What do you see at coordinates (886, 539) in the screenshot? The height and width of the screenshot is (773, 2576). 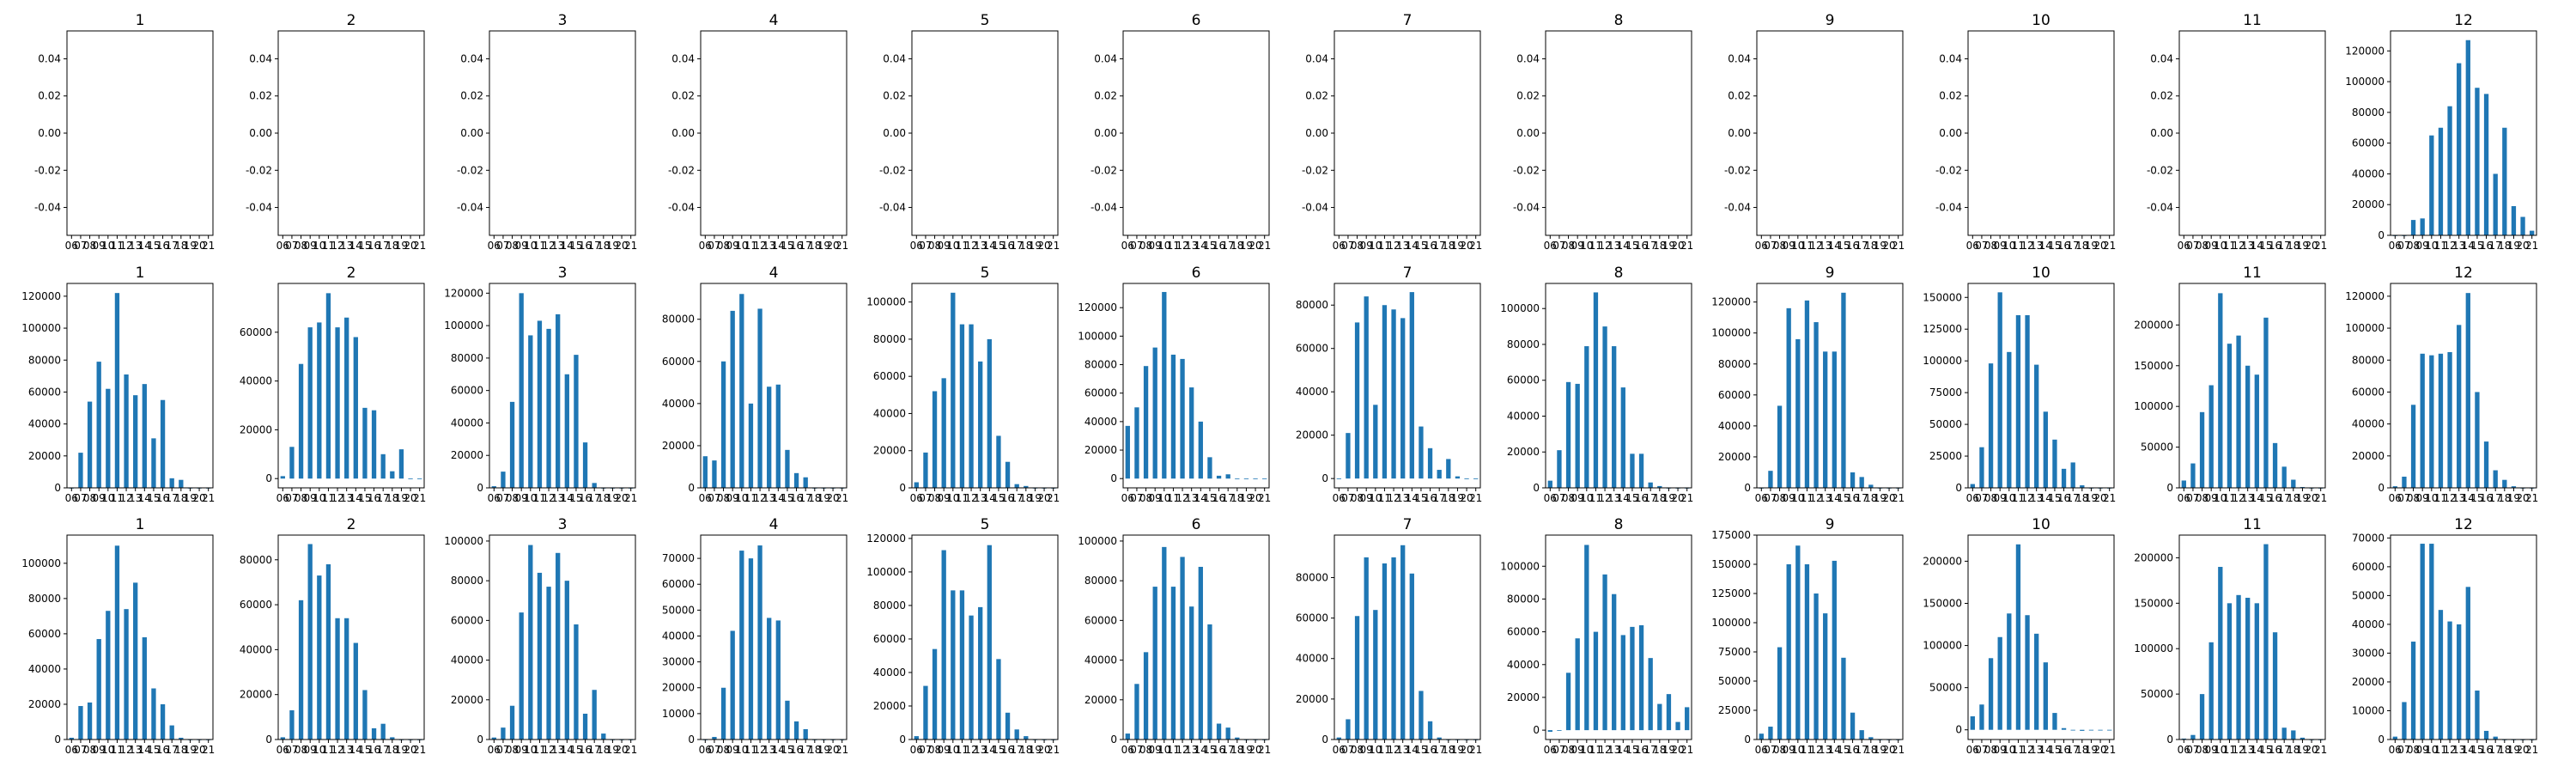 I see `y-tick-label: 120000` at bounding box center [886, 539].